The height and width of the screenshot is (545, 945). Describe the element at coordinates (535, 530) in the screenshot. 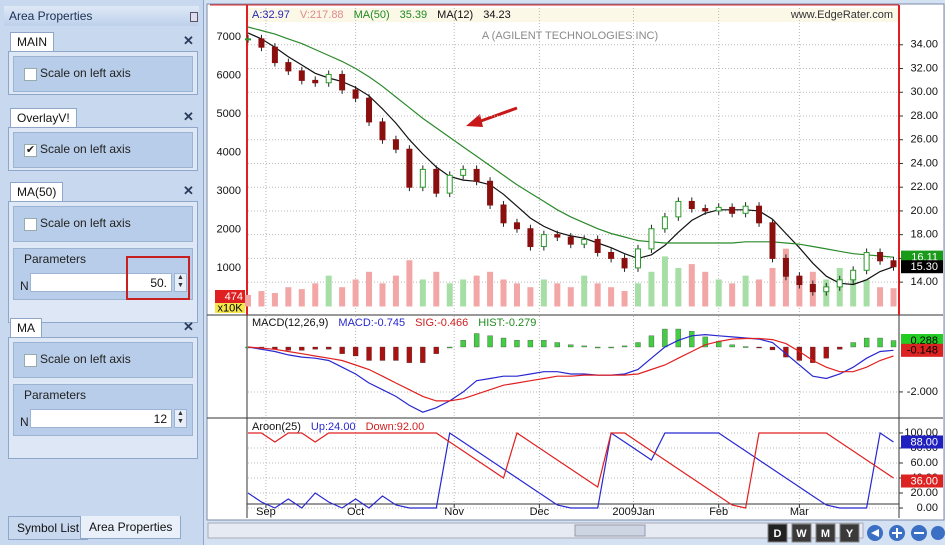

I see `scrollbar` at that location.